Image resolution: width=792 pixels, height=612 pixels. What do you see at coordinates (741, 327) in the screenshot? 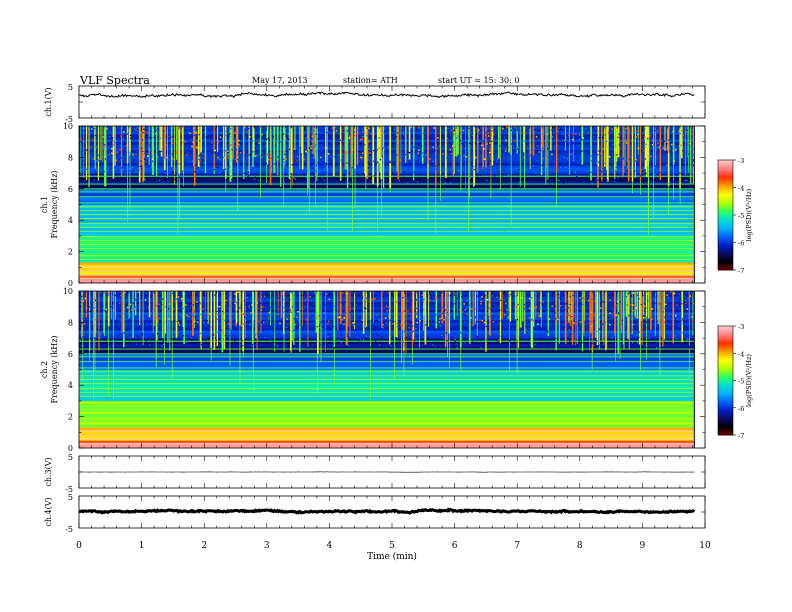
I see `ch2-spectrogram-colorbar-tick-label: -3` at bounding box center [741, 327].